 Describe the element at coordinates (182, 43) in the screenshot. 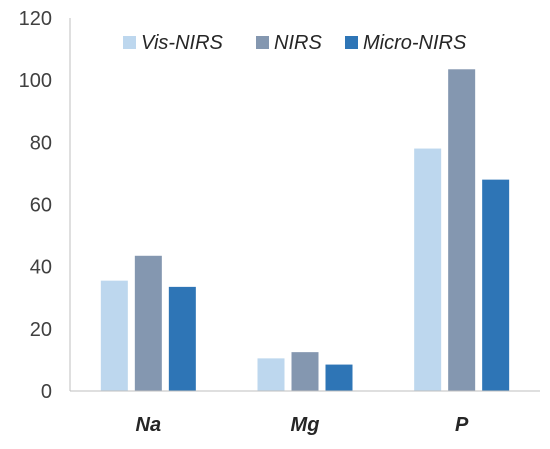

I see `legend-label: Vis-NIRS` at that location.